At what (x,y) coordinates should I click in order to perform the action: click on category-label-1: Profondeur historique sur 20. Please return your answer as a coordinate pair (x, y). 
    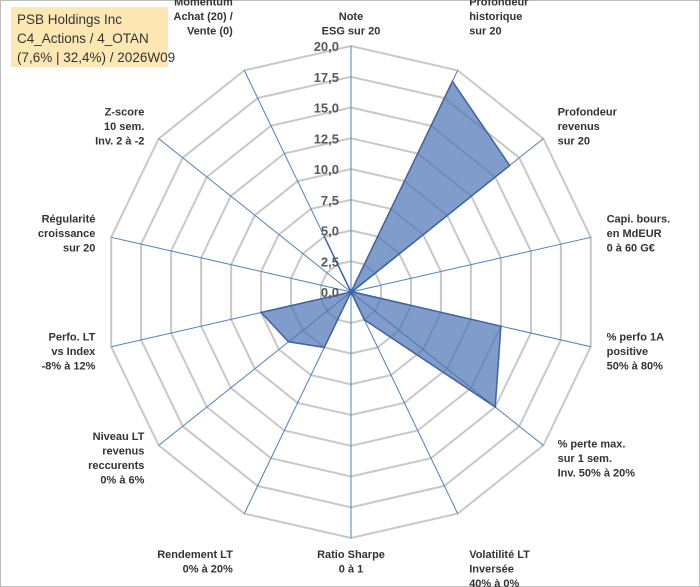
    Looking at the image, I should click on (499, 19).